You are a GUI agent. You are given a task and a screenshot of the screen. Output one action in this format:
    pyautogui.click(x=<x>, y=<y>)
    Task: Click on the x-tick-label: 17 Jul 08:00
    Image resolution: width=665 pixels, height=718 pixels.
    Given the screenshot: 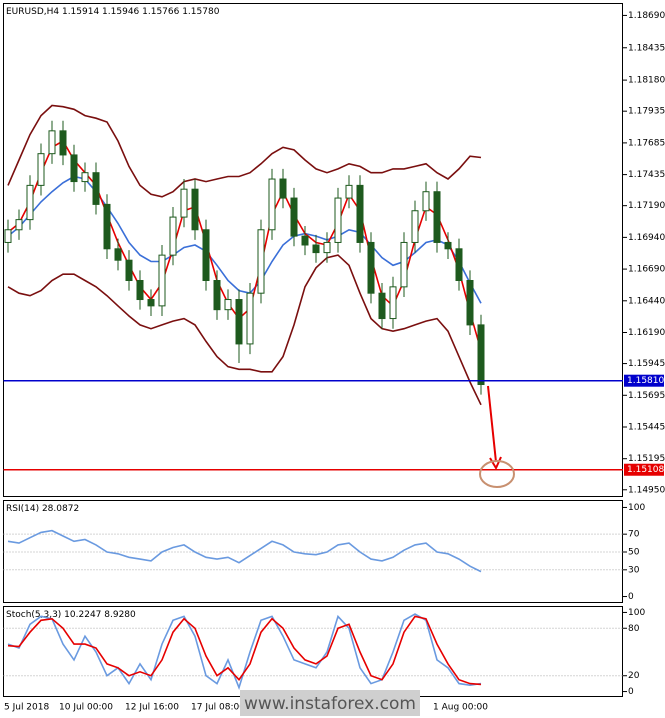 What is the action you would take?
    pyautogui.click(x=218, y=708)
    